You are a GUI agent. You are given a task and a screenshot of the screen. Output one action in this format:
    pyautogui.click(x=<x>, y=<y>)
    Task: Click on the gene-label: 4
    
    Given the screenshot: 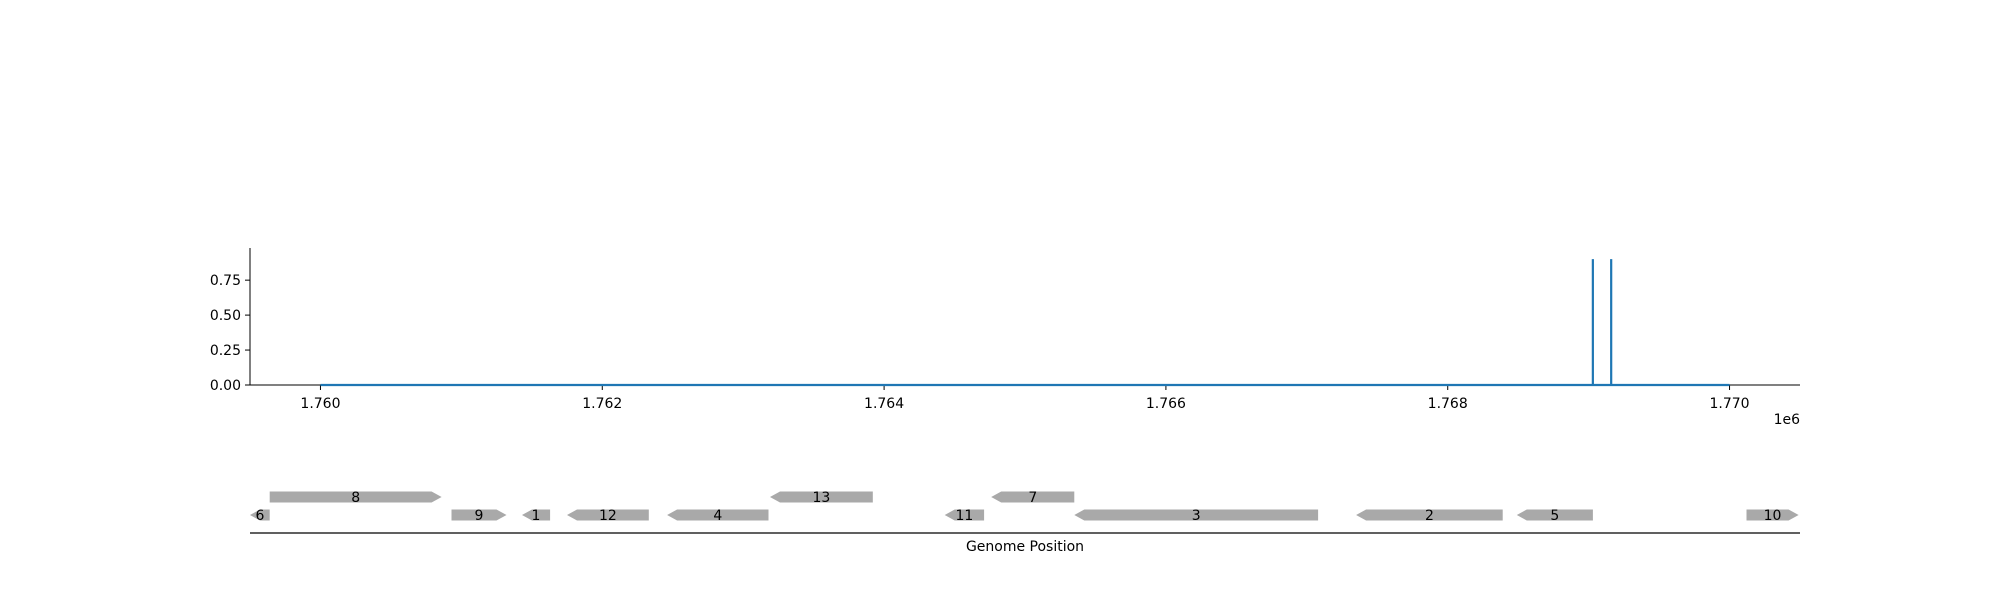 What is the action you would take?
    pyautogui.click(x=717, y=516)
    